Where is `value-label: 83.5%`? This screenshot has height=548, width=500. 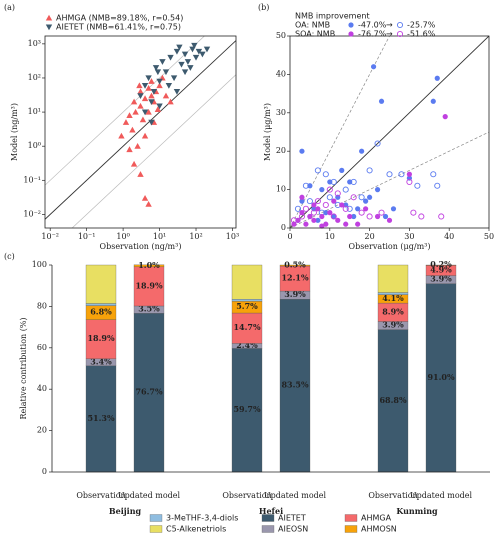
value-label: 83.5% is located at coordinates (294, 385).